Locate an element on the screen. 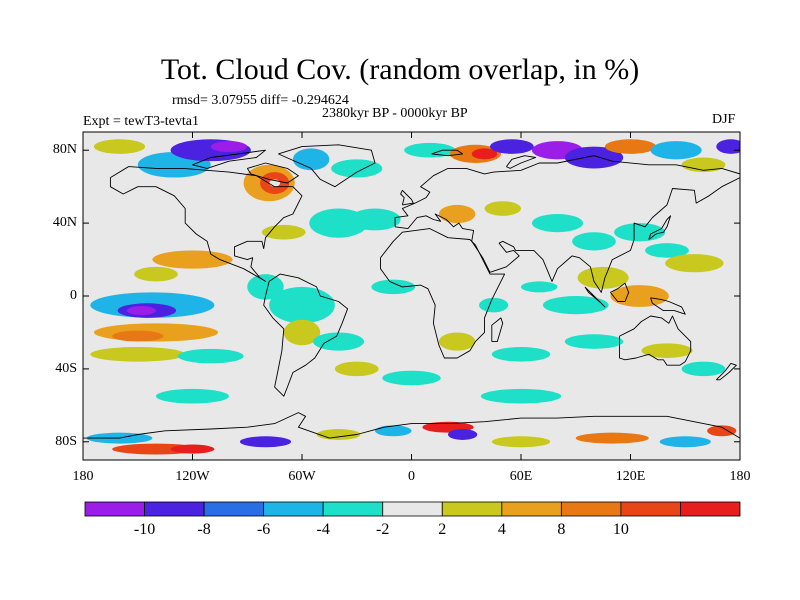 This screenshot has width=800, height=600. lon-label: 60W is located at coordinates (302, 476).